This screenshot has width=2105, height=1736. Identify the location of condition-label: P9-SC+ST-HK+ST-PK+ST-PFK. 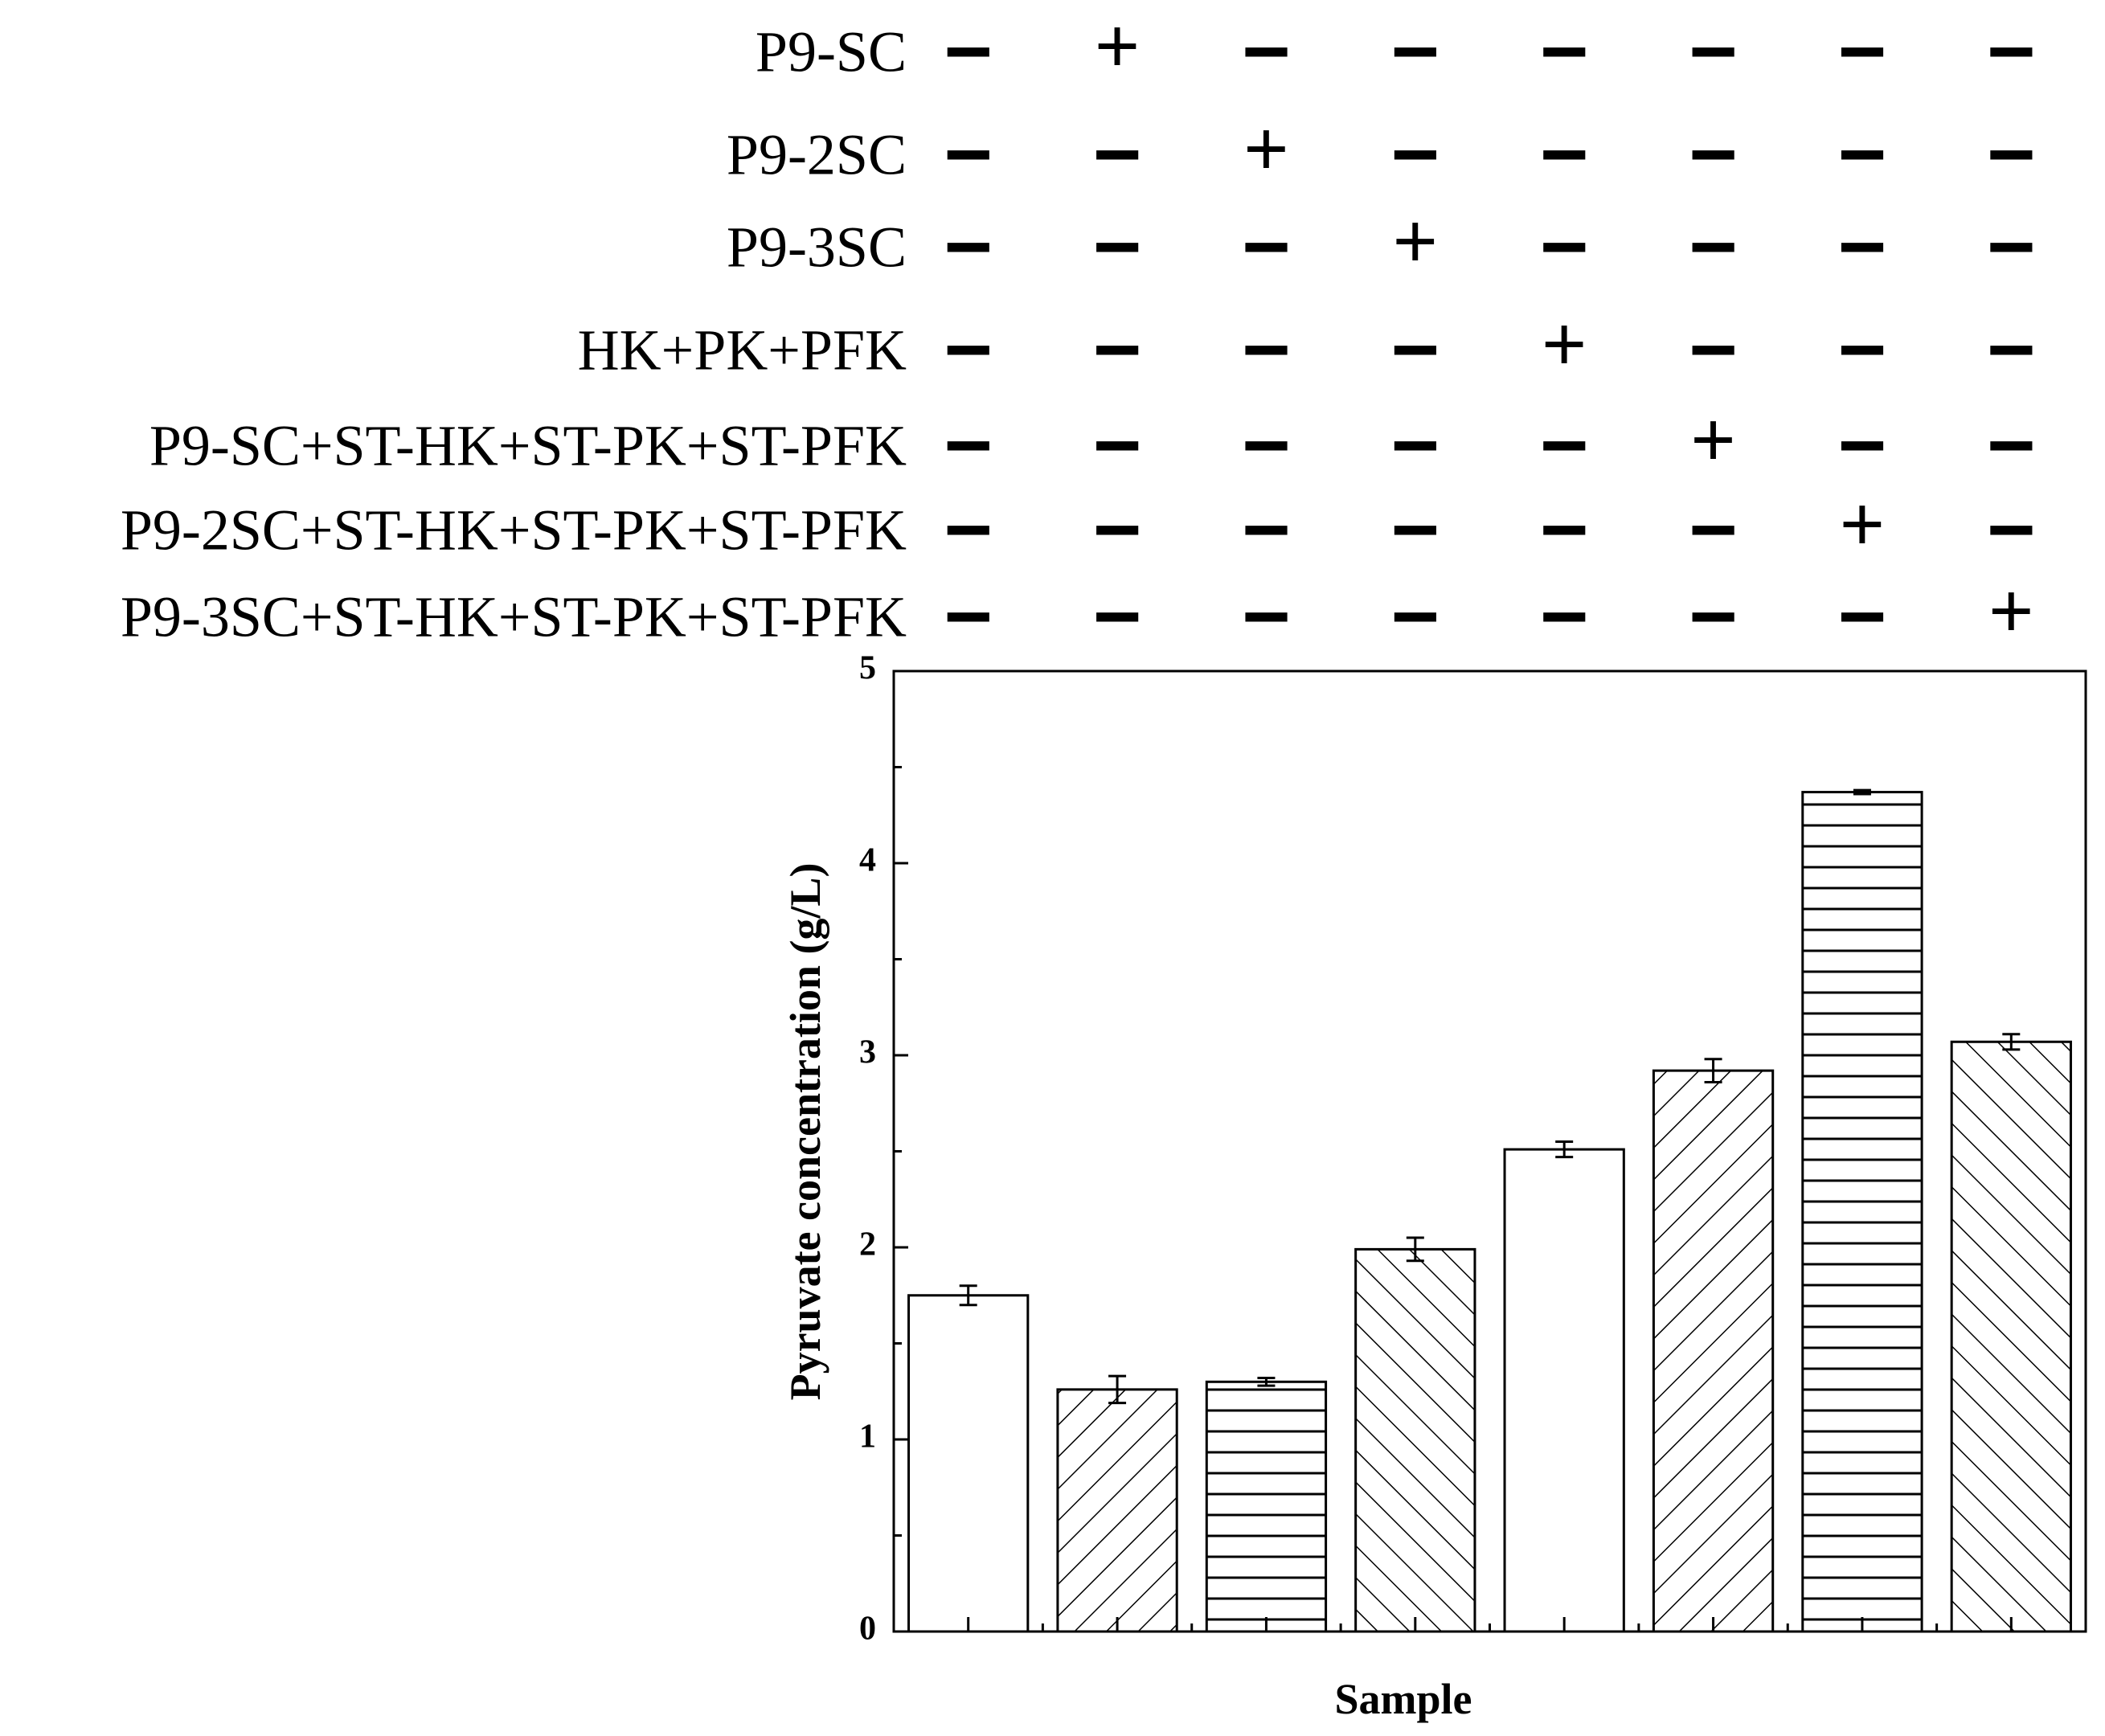
(528, 446).